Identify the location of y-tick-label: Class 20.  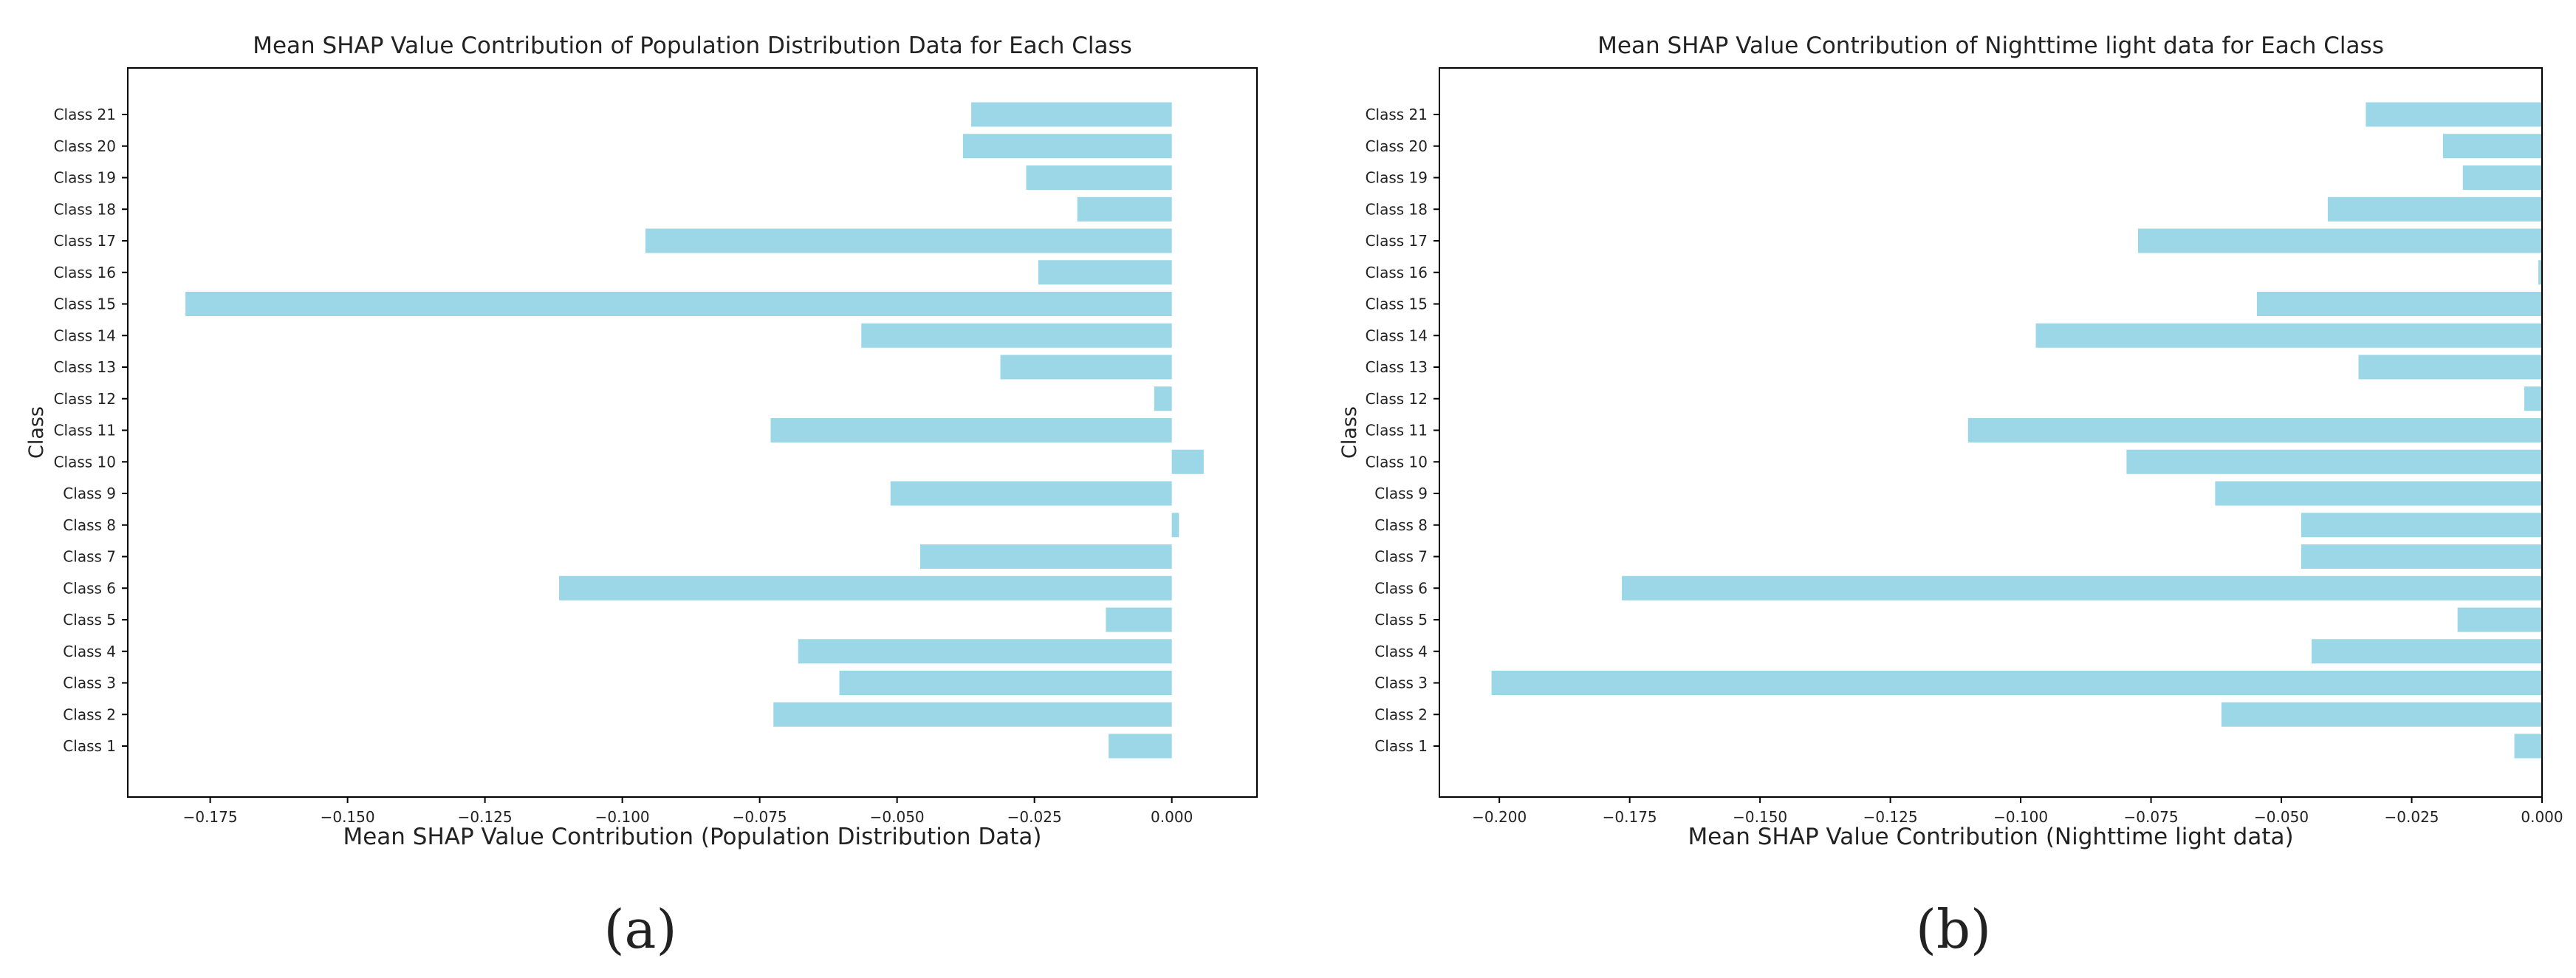
(85, 146).